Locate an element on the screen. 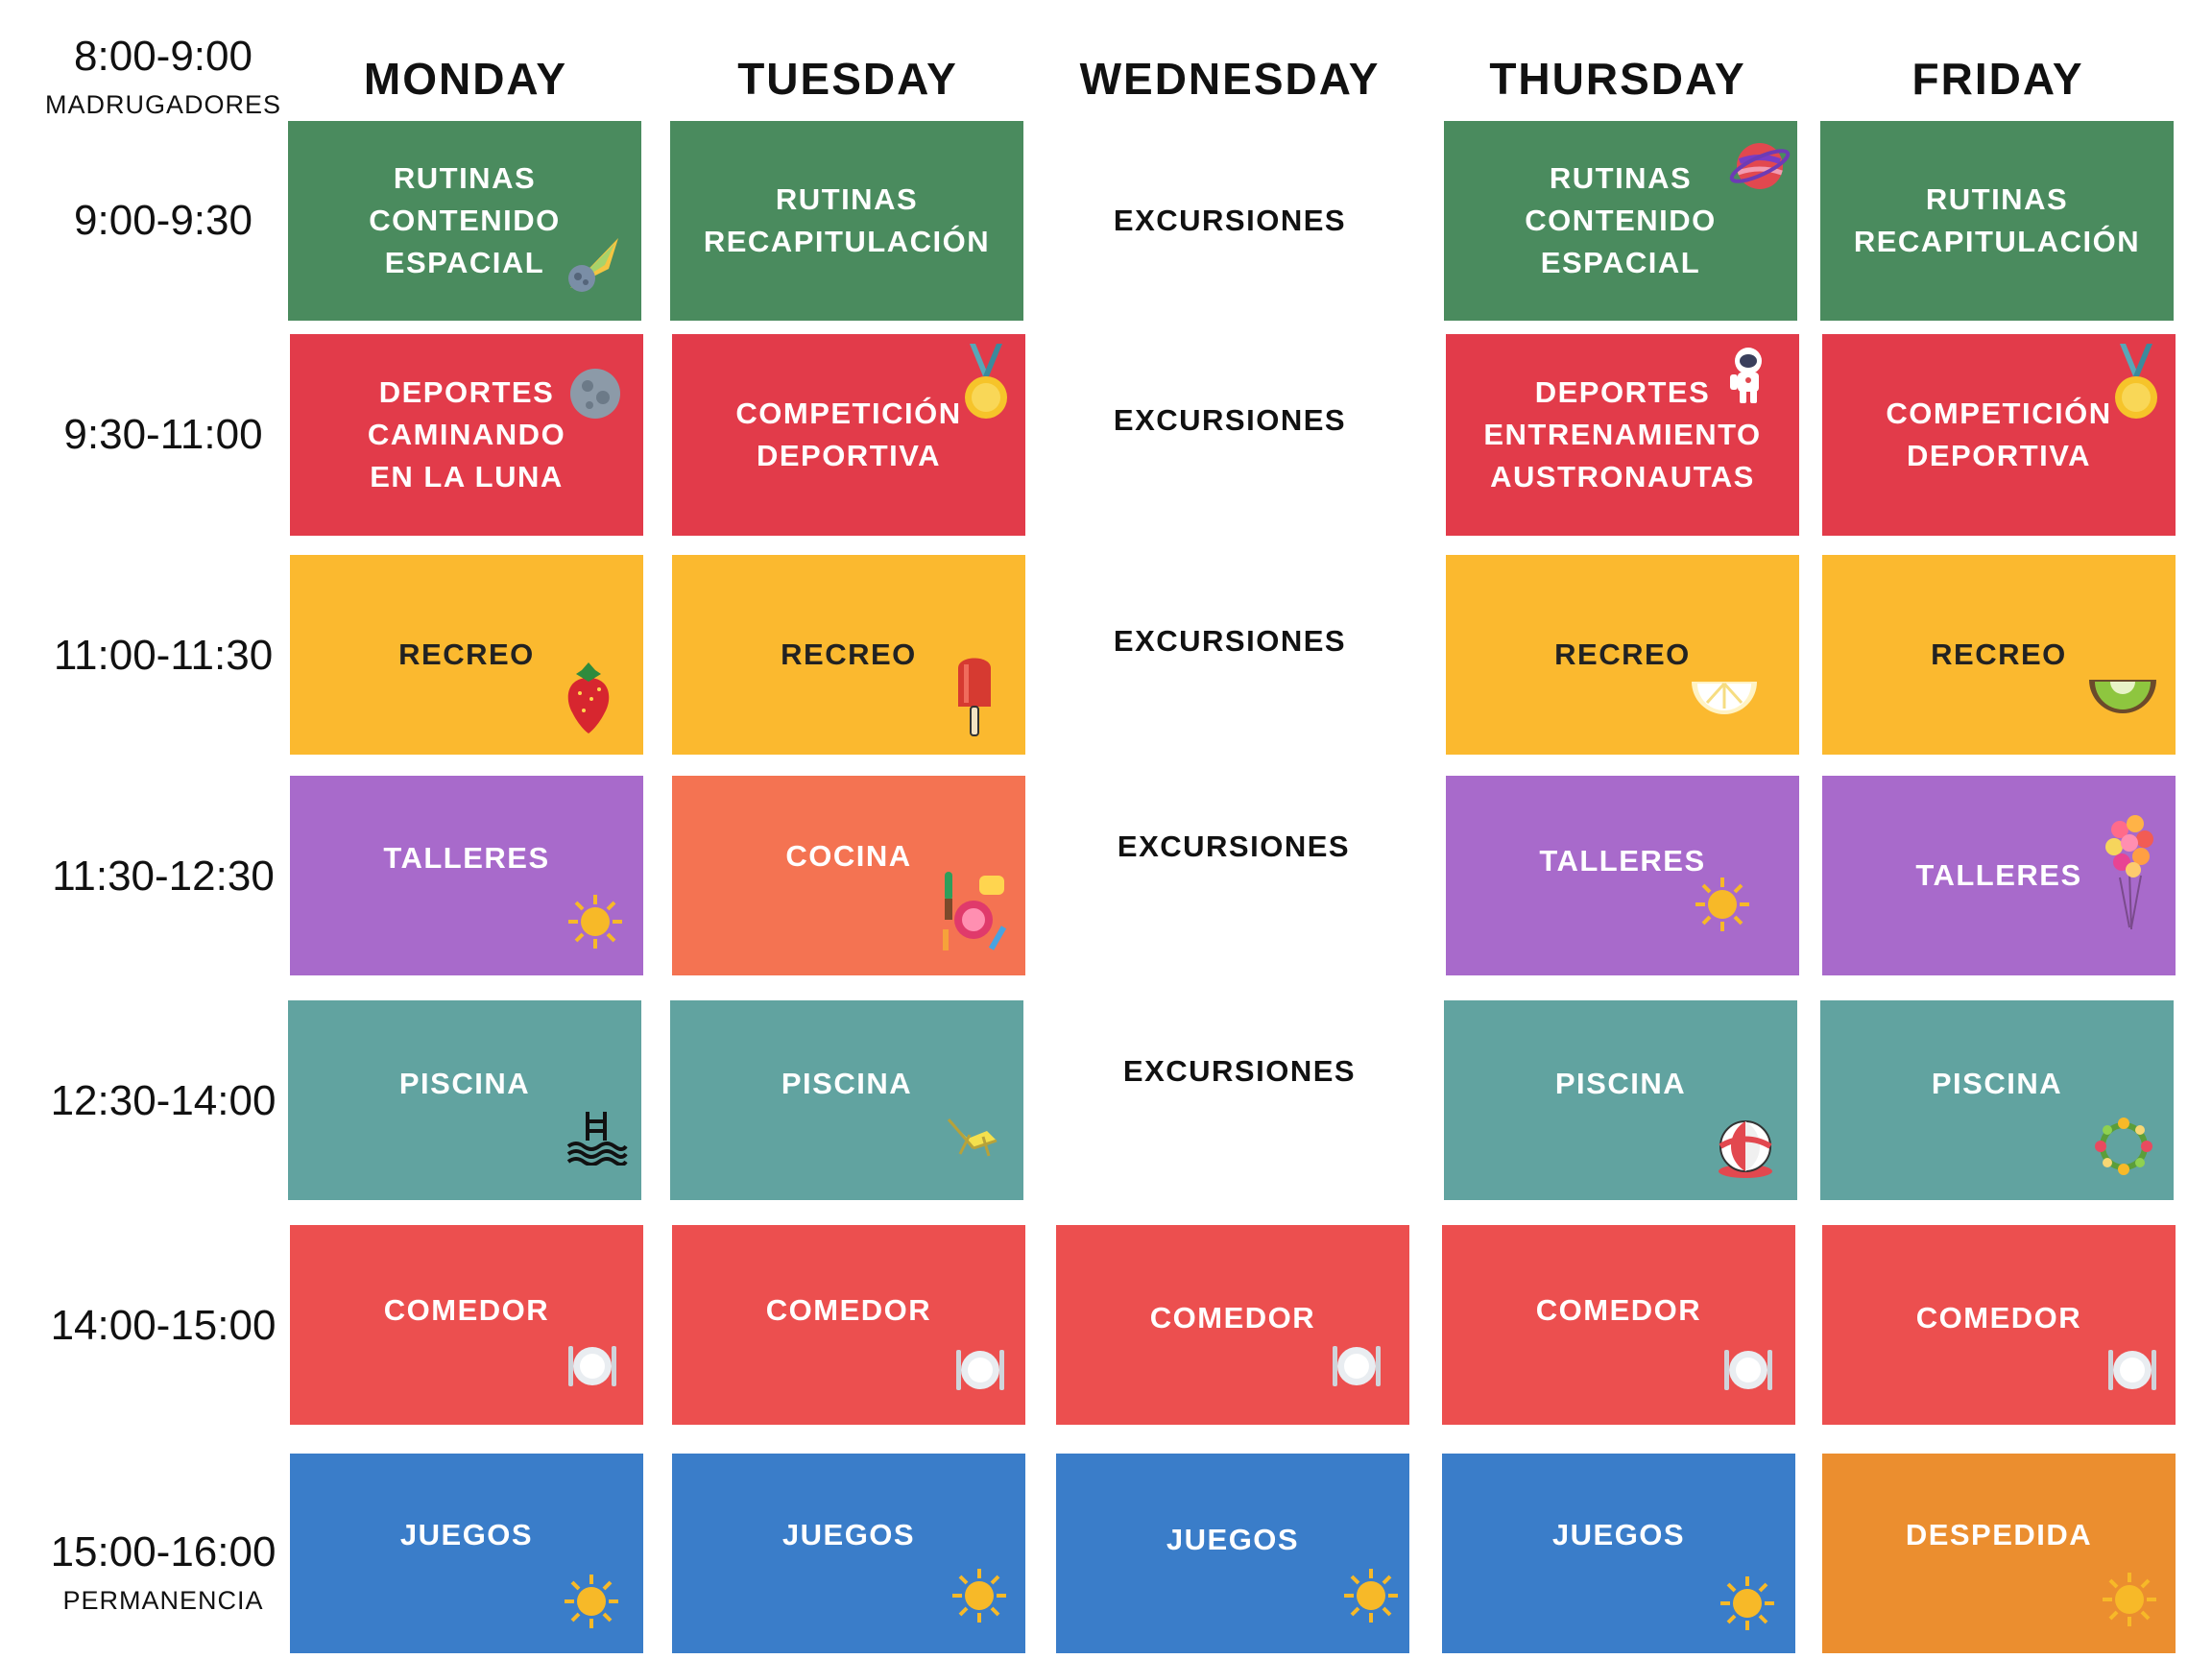 Image resolution: width=2212 pixels, height=1659 pixels. balloons-icon is located at coordinates (2129, 872).